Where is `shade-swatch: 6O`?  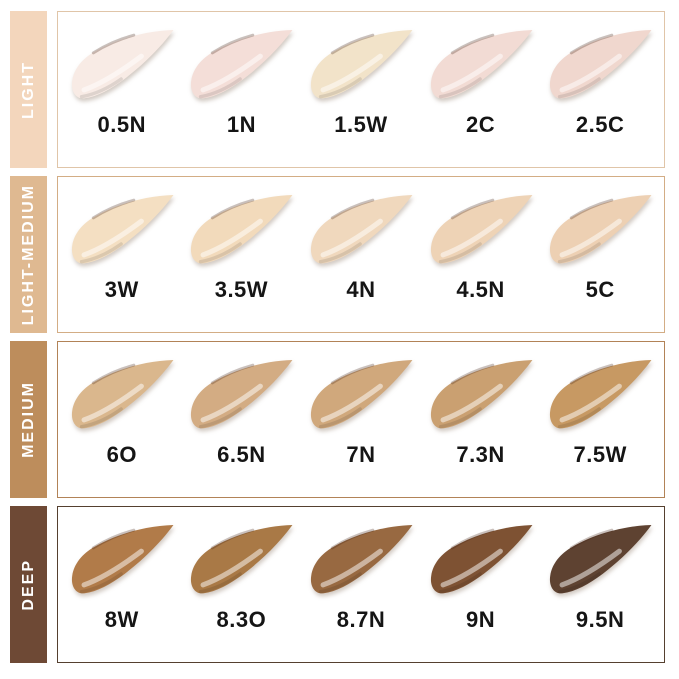
shade-swatch: 6O is located at coordinates (122, 419).